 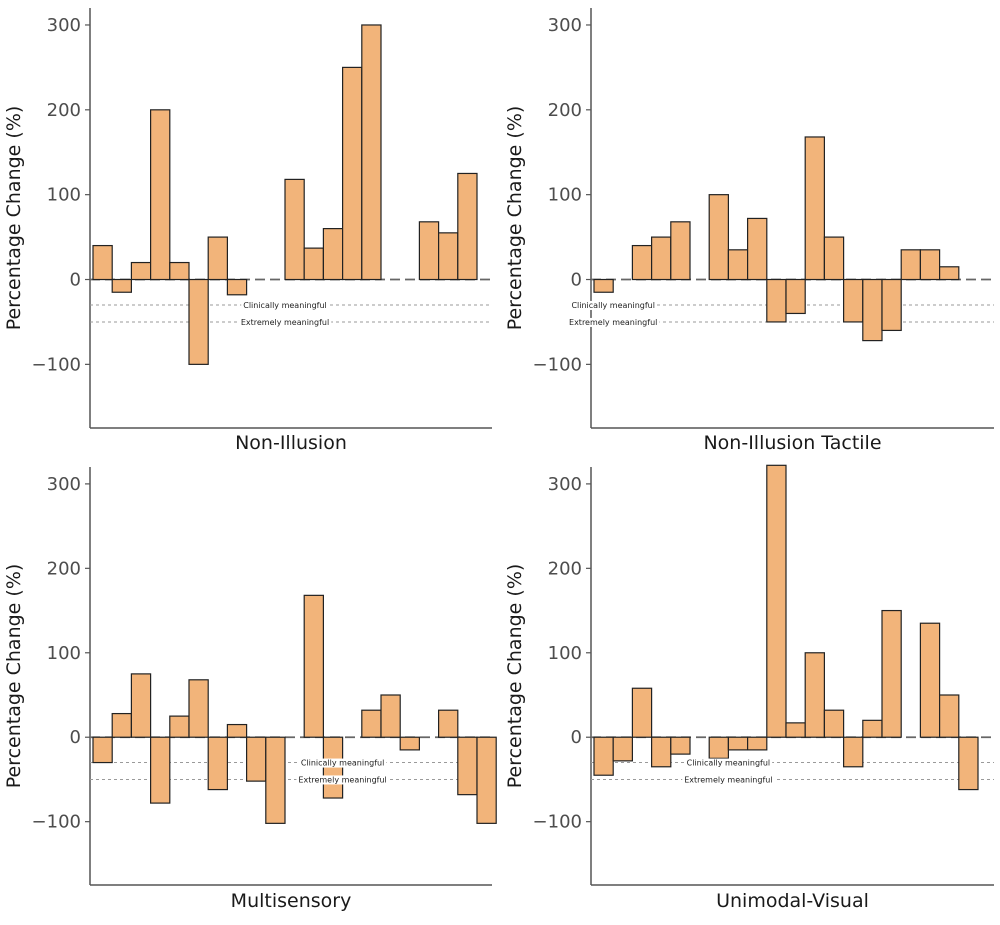 What do you see at coordinates (792, 443) in the screenshot?
I see `x-axis-title: Non-Illusion Tactile` at bounding box center [792, 443].